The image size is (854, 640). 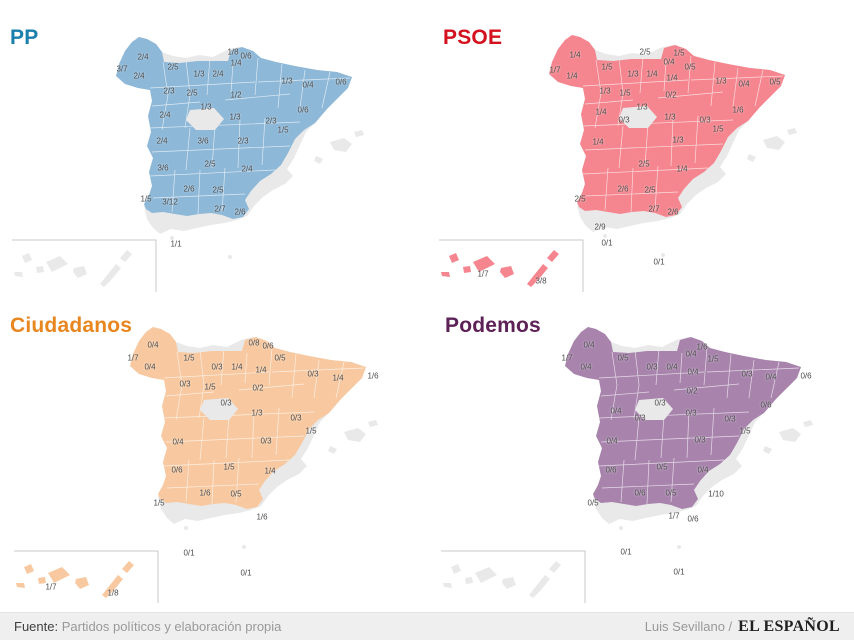 I want to click on footer-source-text: Partidos políticos y elaboración propia, so click(x=171, y=626).